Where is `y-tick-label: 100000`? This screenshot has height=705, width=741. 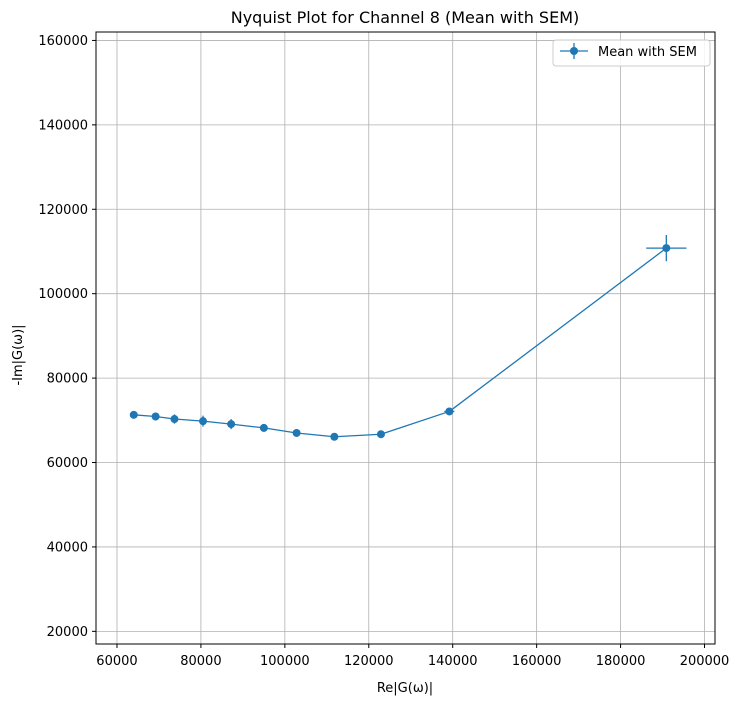 y-tick-label: 100000 is located at coordinates (63, 294).